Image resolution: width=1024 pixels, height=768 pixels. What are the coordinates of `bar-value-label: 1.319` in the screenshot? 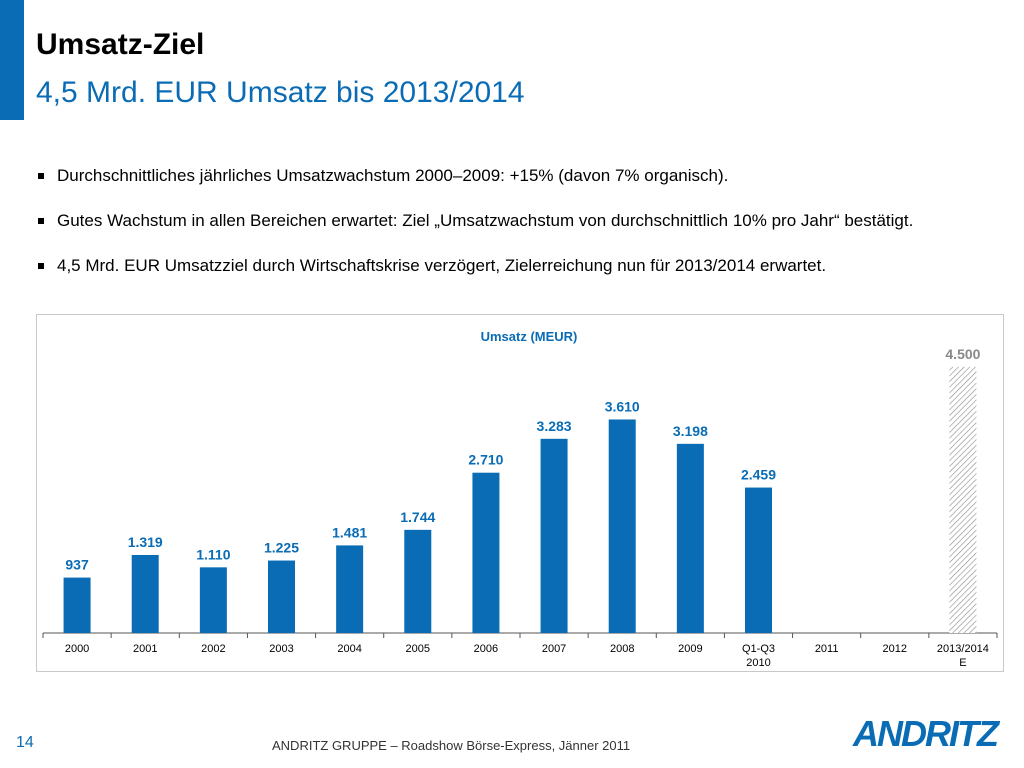 It's located at (145, 542).